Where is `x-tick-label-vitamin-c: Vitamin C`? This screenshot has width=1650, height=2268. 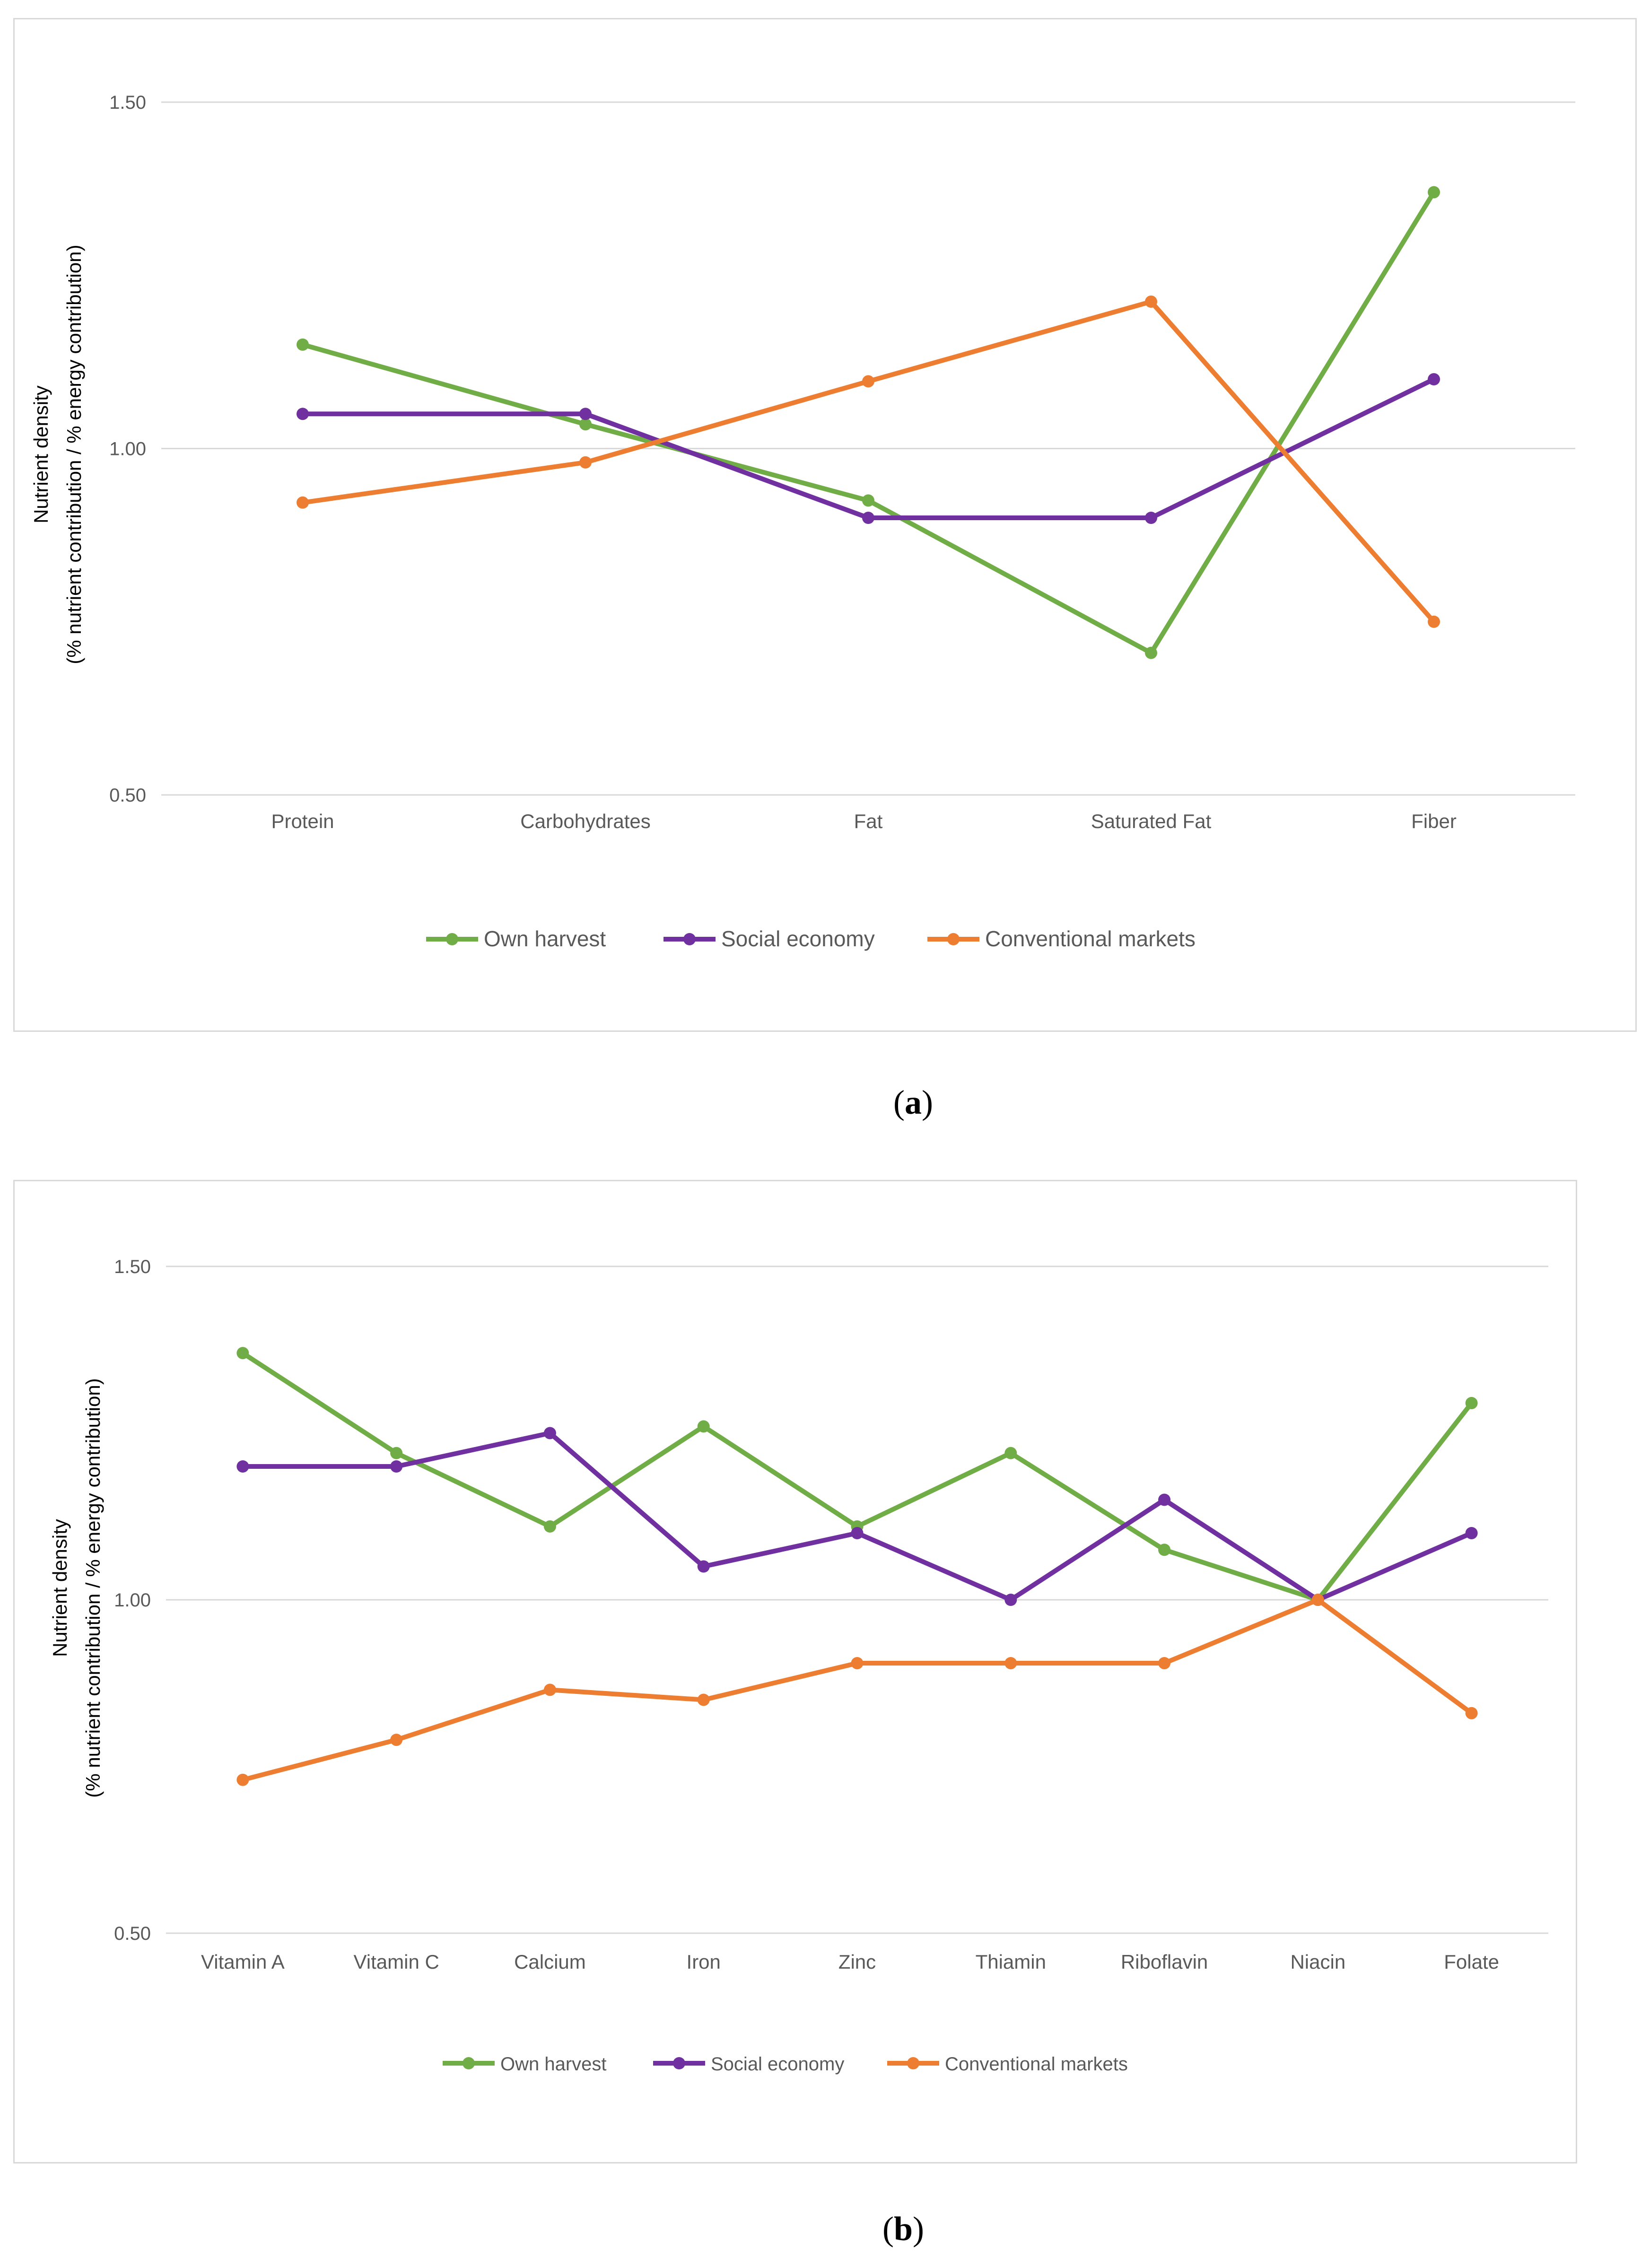
x-tick-label-vitamin-c: Vitamin C is located at coordinates (397, 1962).